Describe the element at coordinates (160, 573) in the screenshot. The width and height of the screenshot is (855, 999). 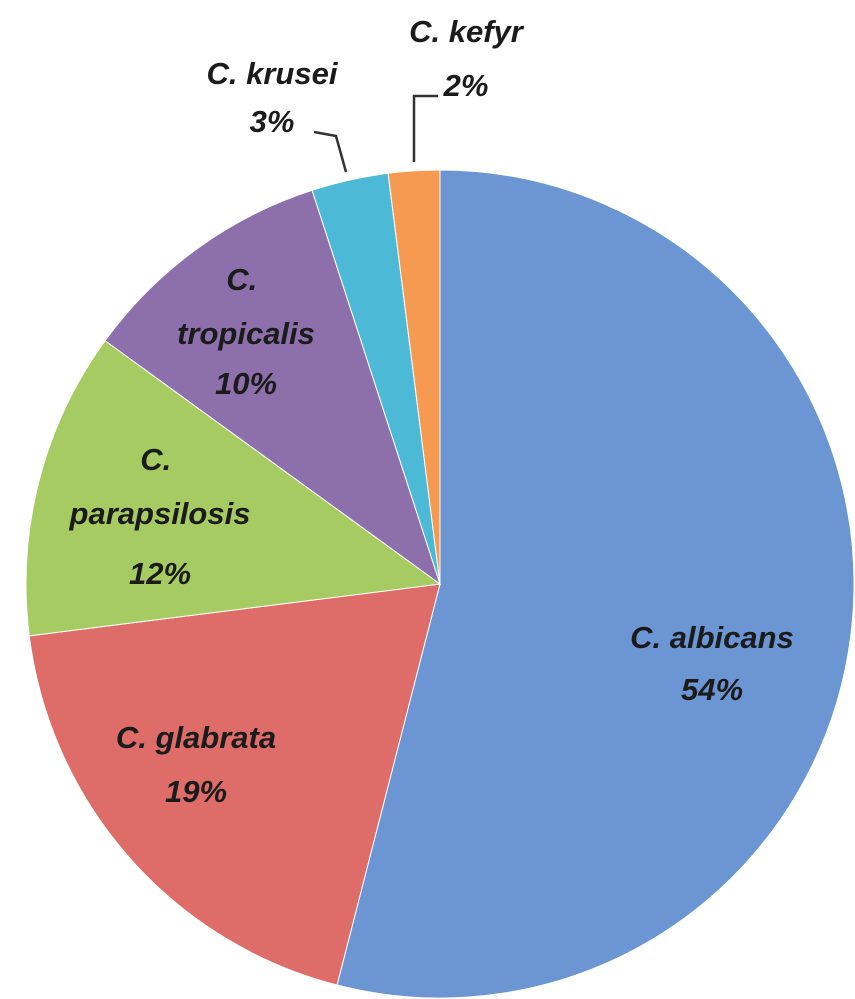
I see `value-label: 12%` at that location.